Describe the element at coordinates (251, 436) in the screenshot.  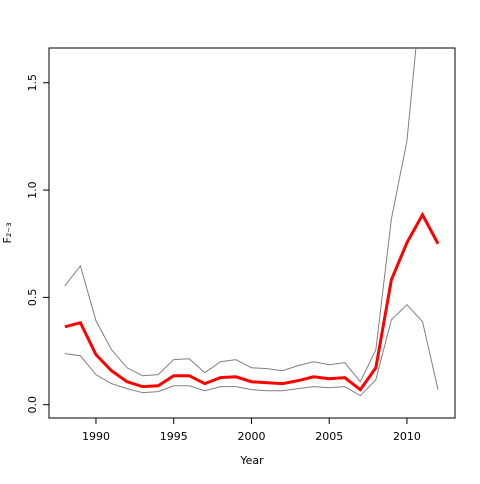
I see `x-tick-label: 2000` at that location.